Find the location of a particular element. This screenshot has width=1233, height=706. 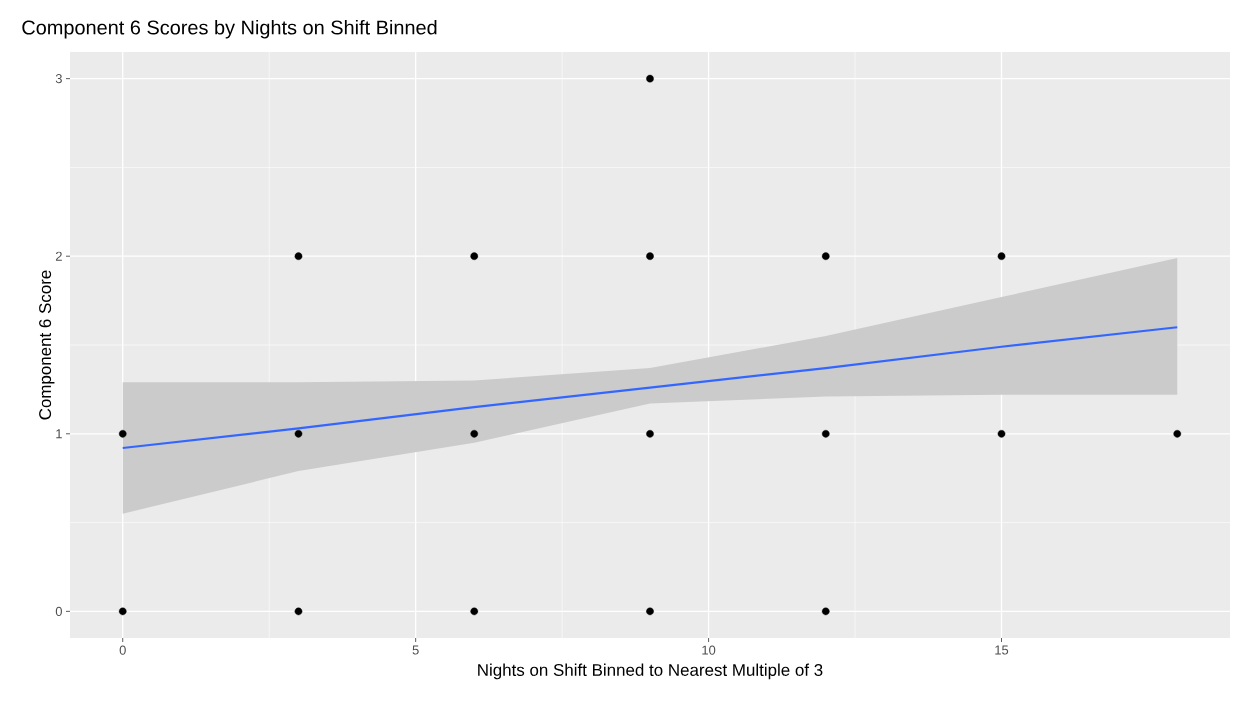

x-tick-label: 15 is located at coordinates (1002, 650).